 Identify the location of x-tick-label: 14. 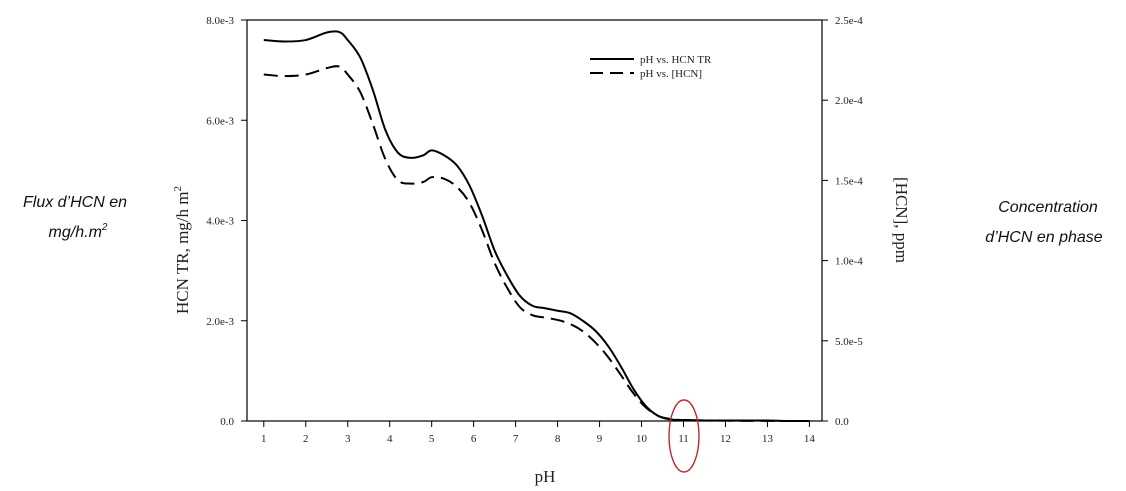
(810, 439).